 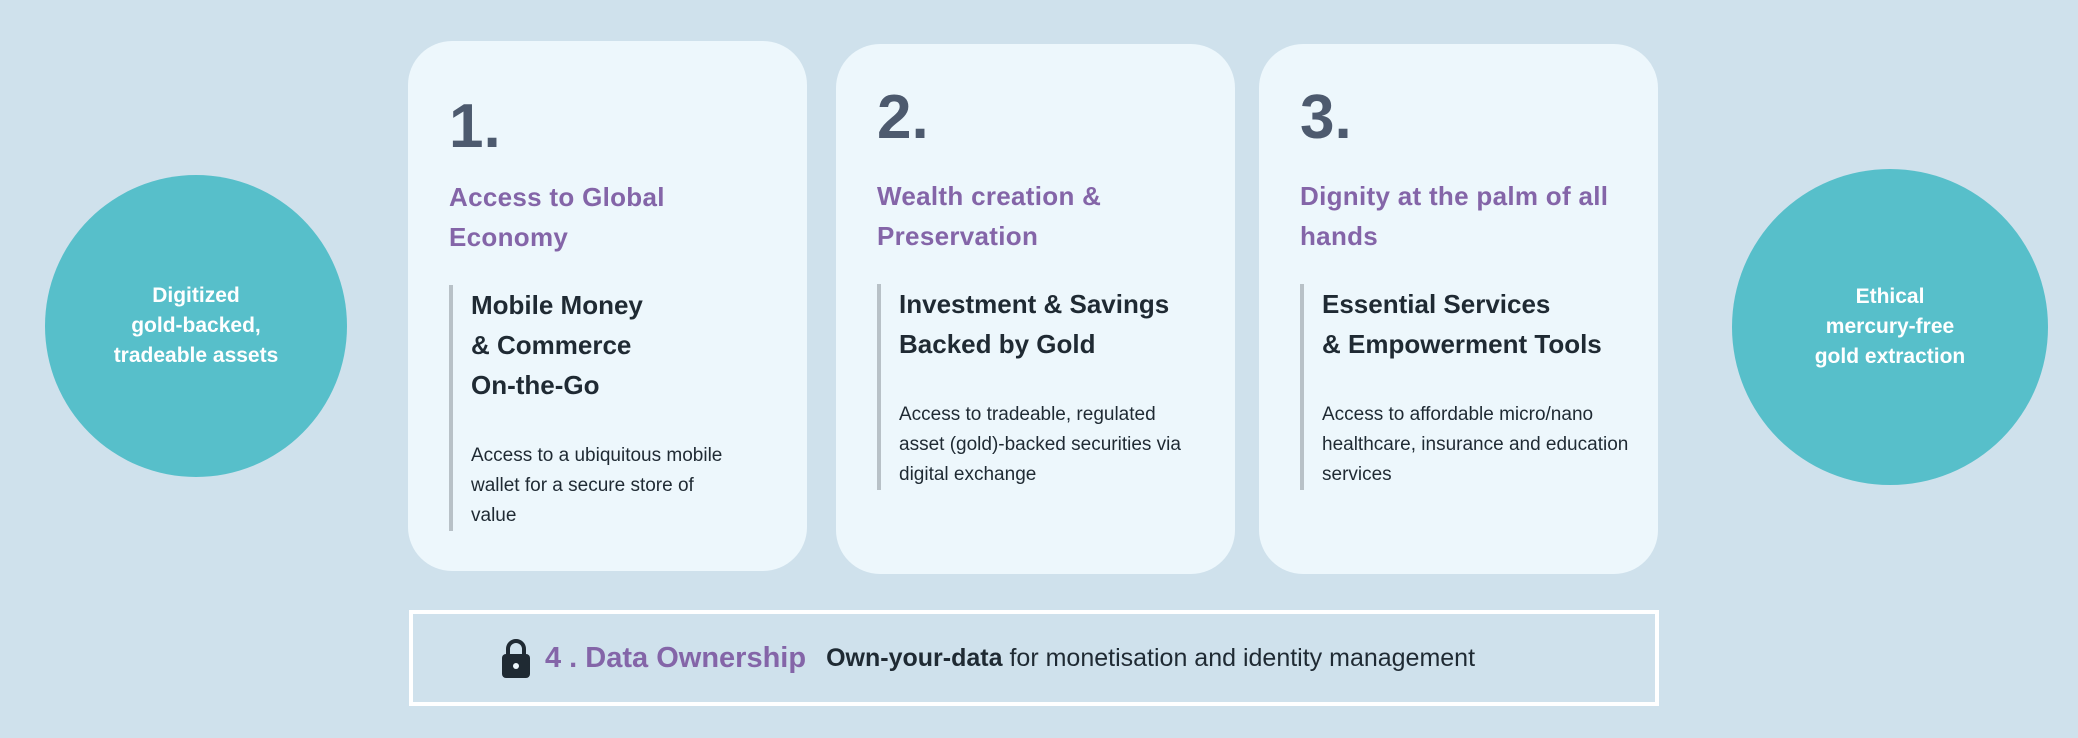 What do you see at coordinates (676, 657) in the screenshot?
I see `data-ownership-title: 4 . Data Ownership` at bounding box center [676, 657].